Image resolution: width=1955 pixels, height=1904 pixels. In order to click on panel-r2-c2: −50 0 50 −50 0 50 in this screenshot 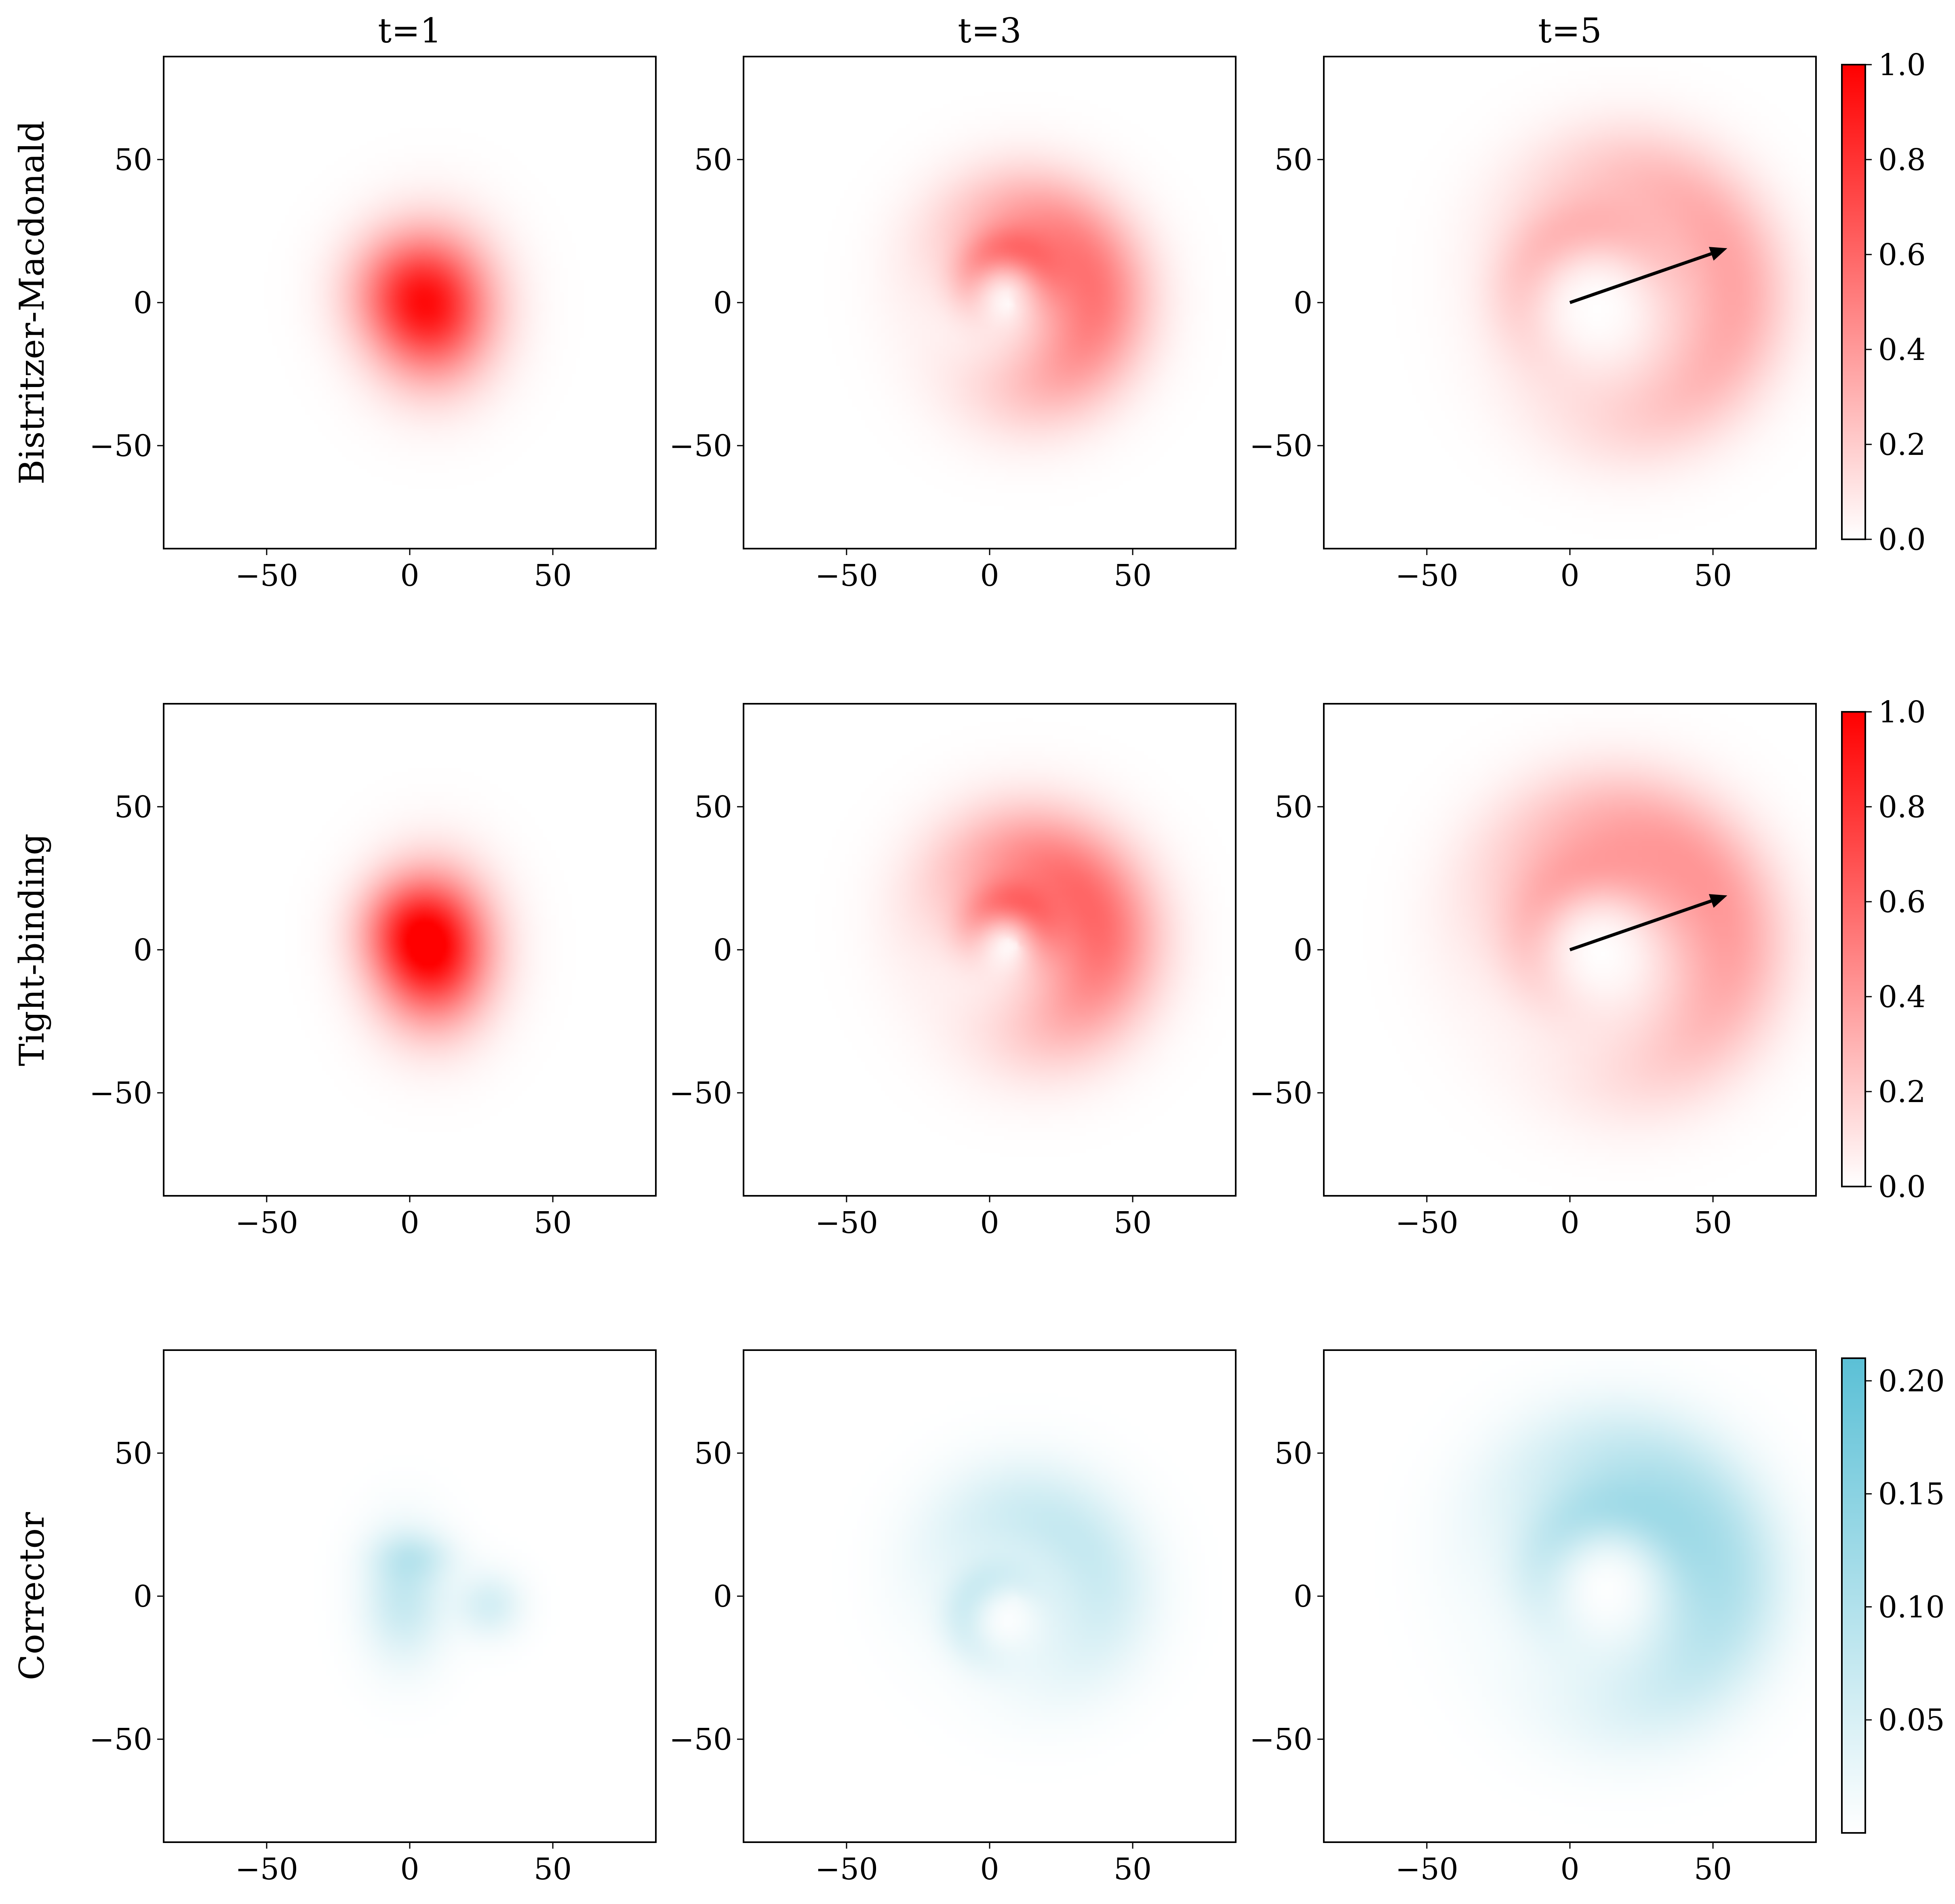, I will do `click(1533, 1618)`.